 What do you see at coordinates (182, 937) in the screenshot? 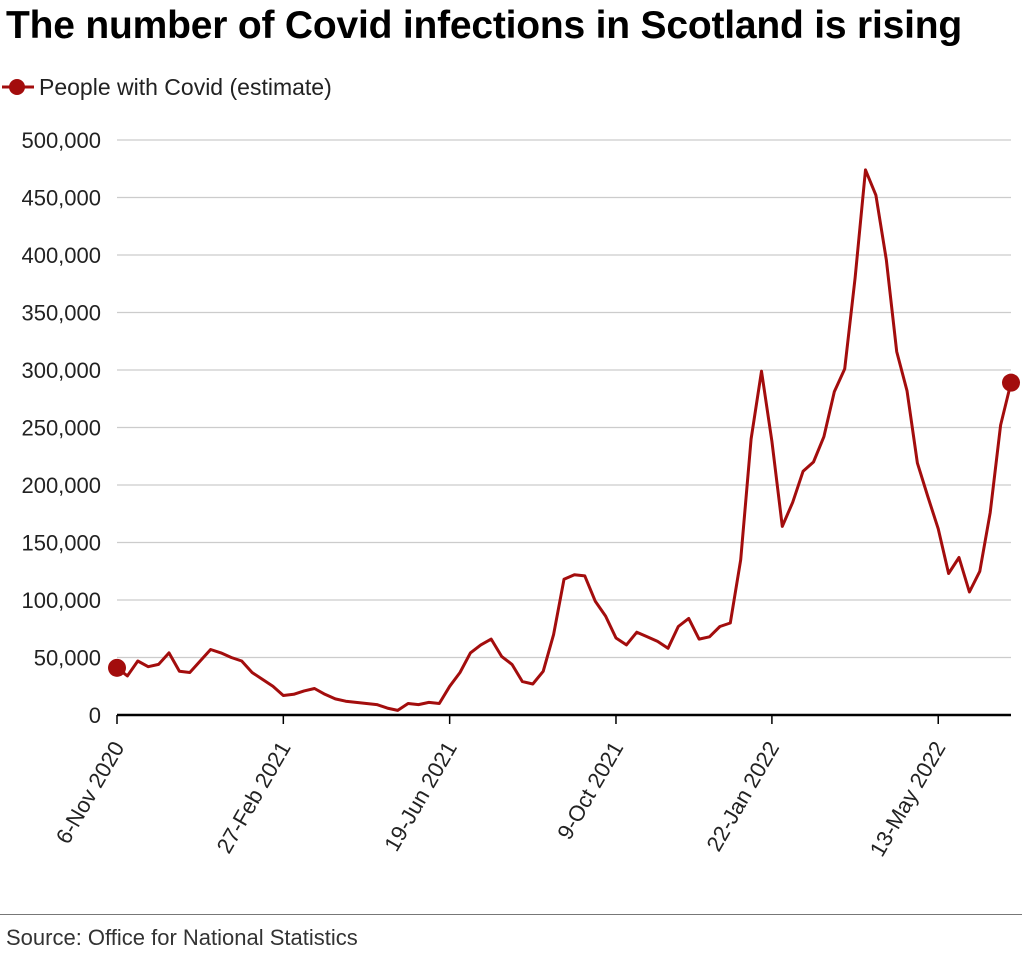
I see `source-note: Source: Office for National Statistics` at bounding box center [182, 937].